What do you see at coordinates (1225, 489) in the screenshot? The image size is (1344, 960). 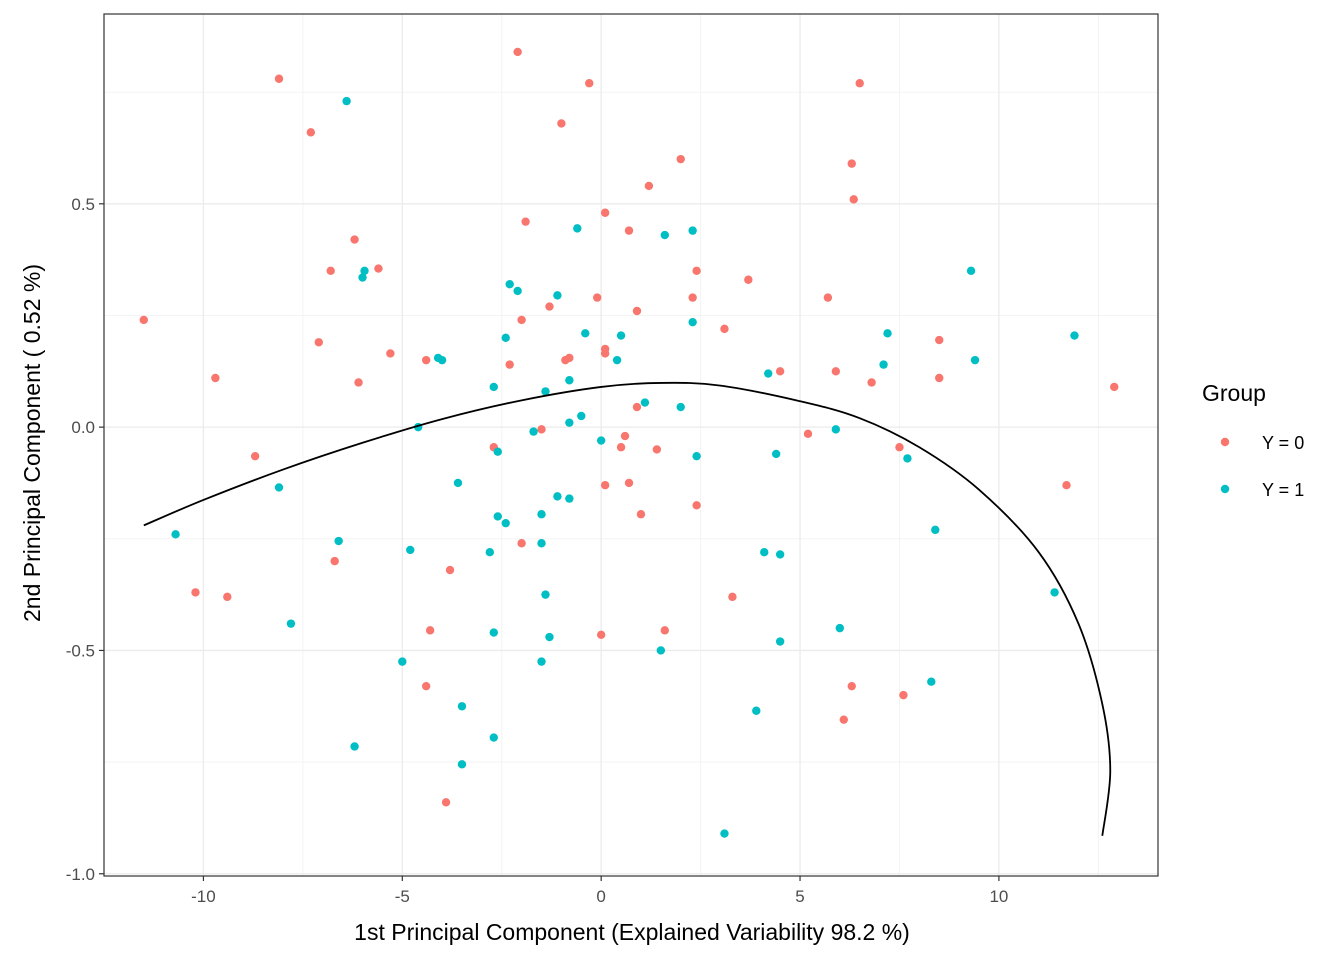 I see `legend-key-y1` at bounding box center [1225, 489].